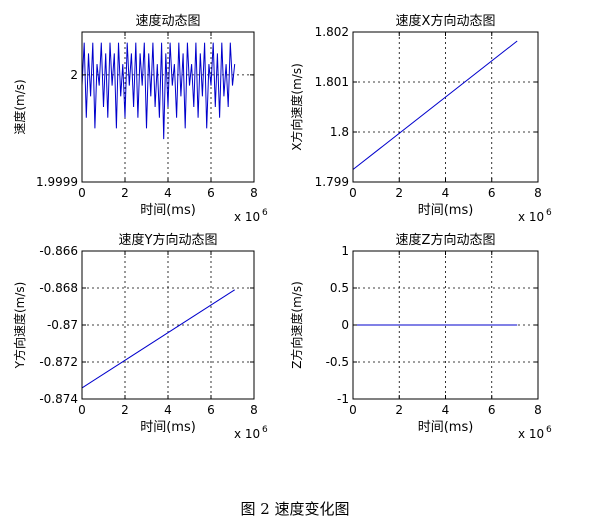  I want to click on y-tick-label: -0.874, so click(58, 399).